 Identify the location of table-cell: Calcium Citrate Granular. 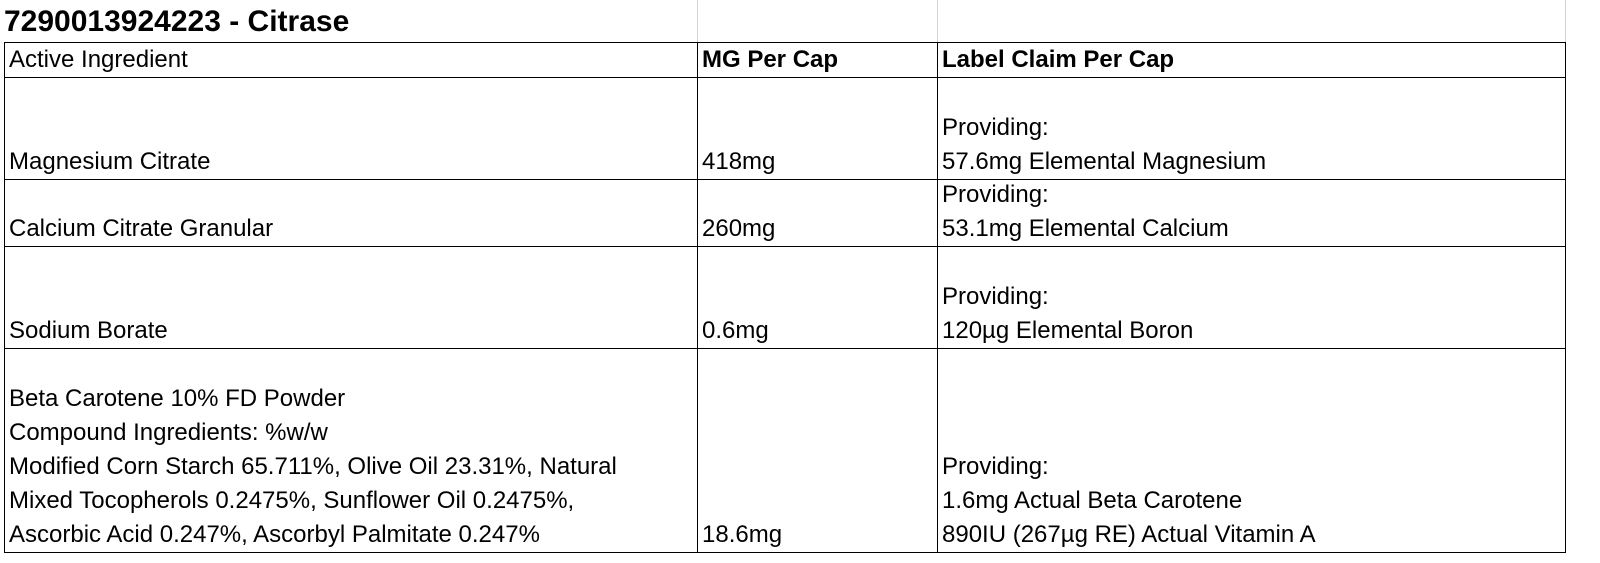
(351, 213).